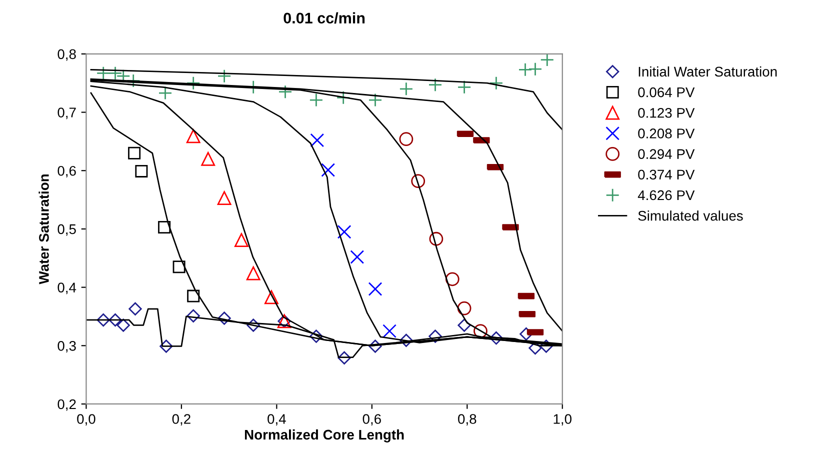 The image size is (821, 457). What do you see at coordinates (277, 420) in the screenshot?
I see `x-tick-label: 0,4` at bounding box center [277, 420].